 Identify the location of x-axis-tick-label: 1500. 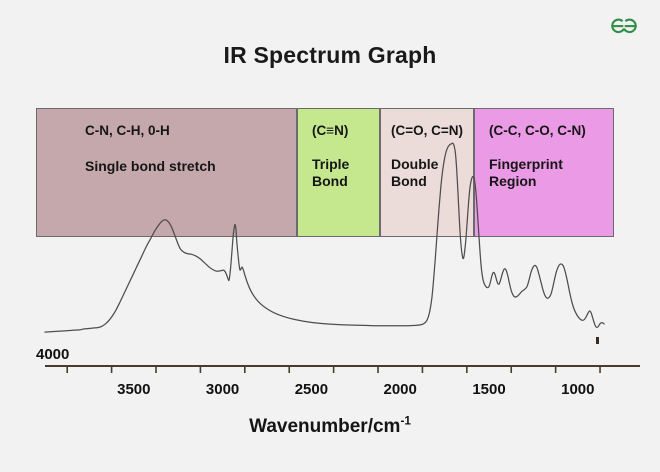
(489, 389).